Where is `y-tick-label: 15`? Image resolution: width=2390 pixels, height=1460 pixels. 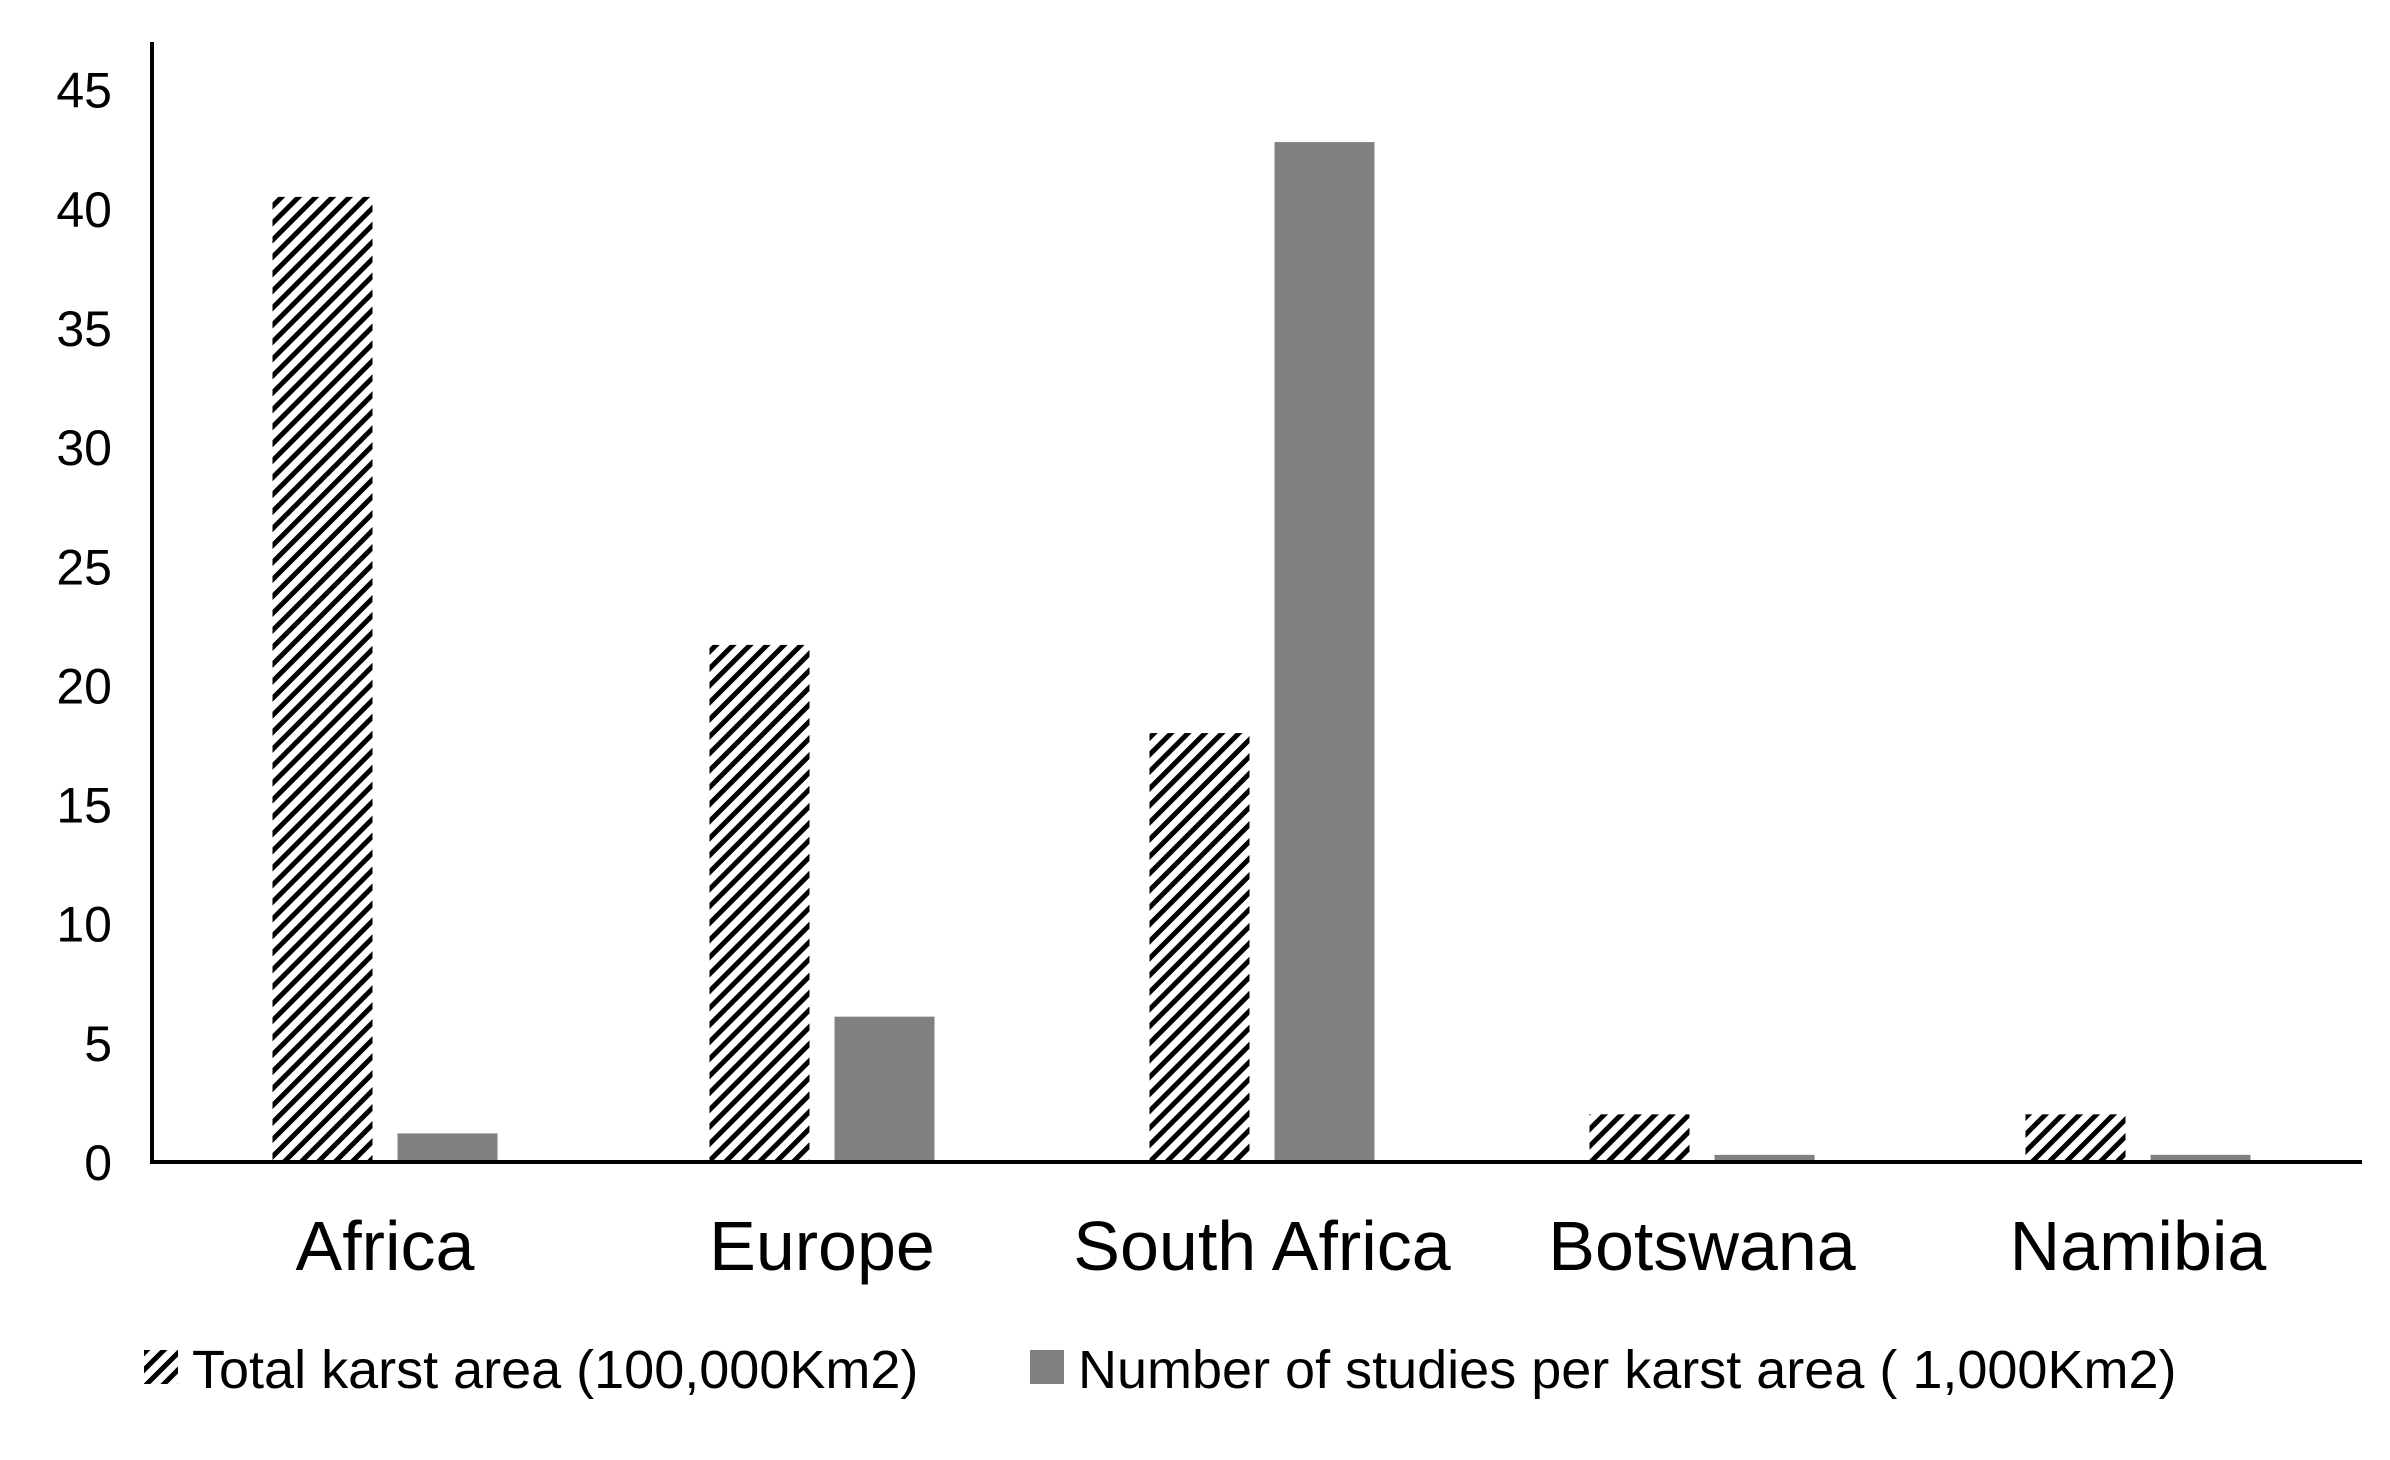
y-tick-label: 15 is located at coordinates (84, 806).